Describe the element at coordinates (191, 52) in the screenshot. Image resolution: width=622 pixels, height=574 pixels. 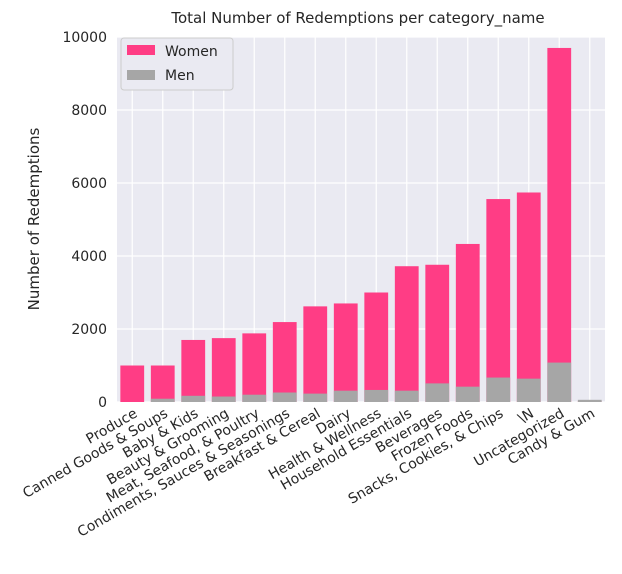
I see `legend-label-women: Women` at that location.